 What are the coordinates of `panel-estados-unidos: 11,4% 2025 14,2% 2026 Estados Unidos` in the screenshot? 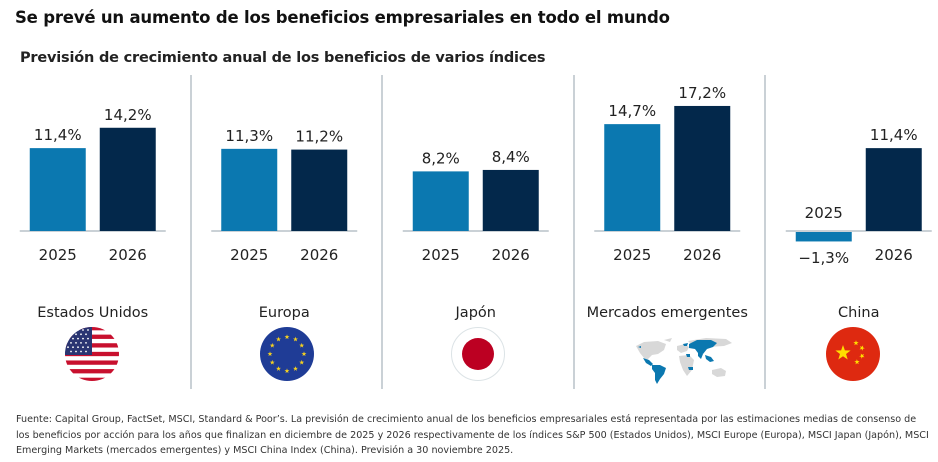 It's located at (92, 213).